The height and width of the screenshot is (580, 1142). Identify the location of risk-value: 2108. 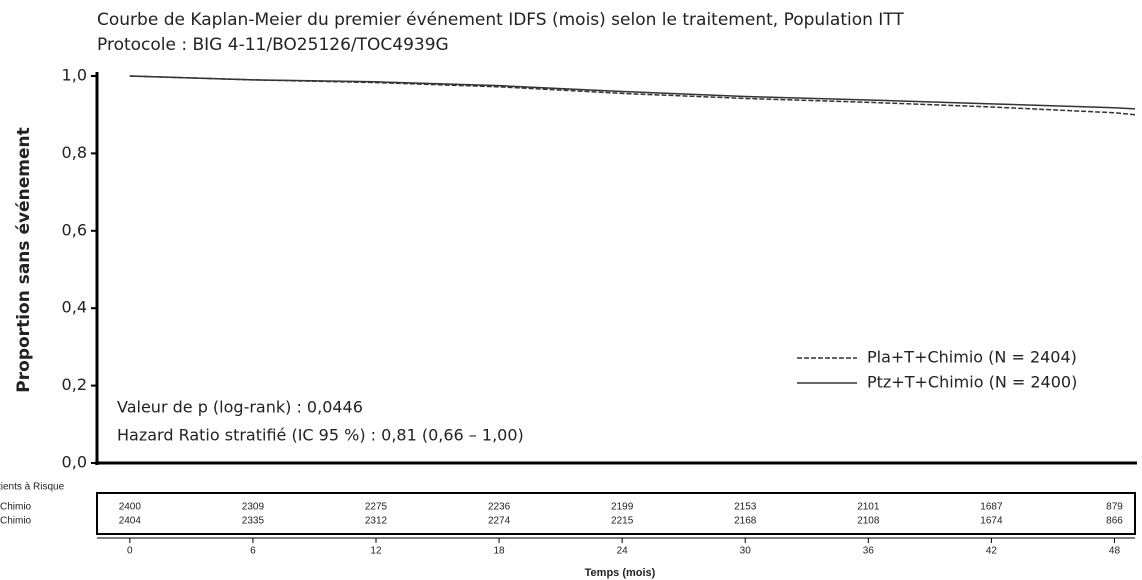
(868, 521).